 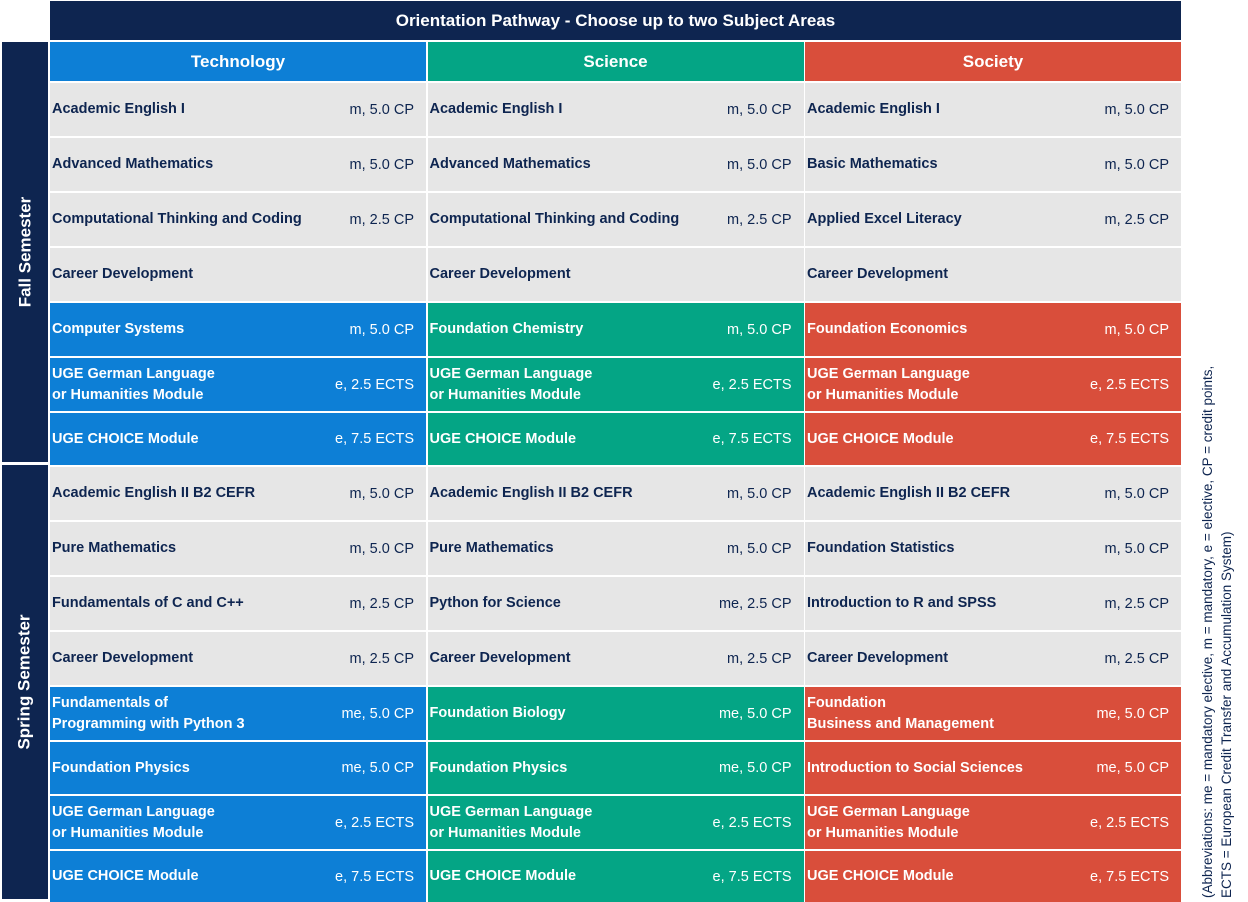 I want to click on course-cell: Fundamentals of C and C++ m, 2.5 CP, so click(x=238, y=602).